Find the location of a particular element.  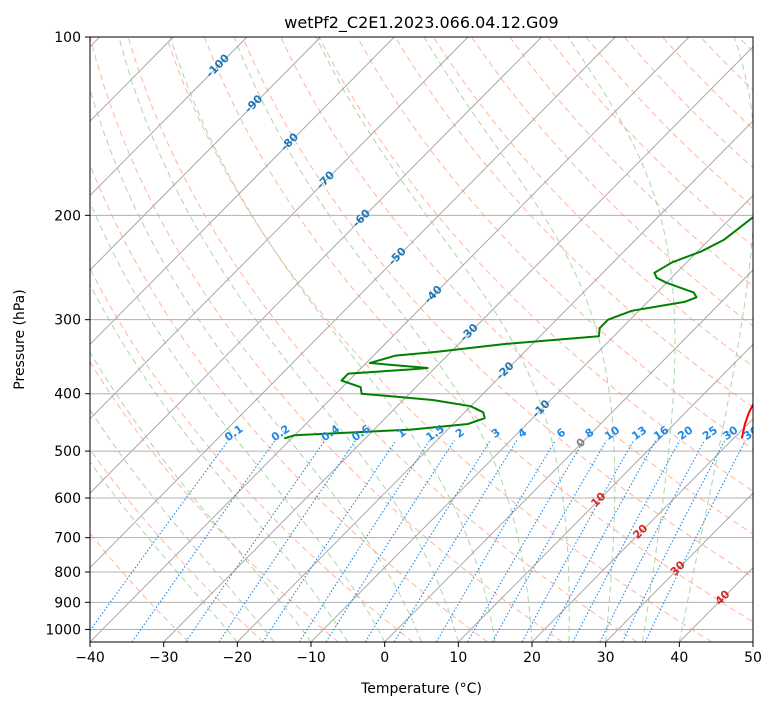

y-tick-label: 400 is located at coordinates (67, 395).